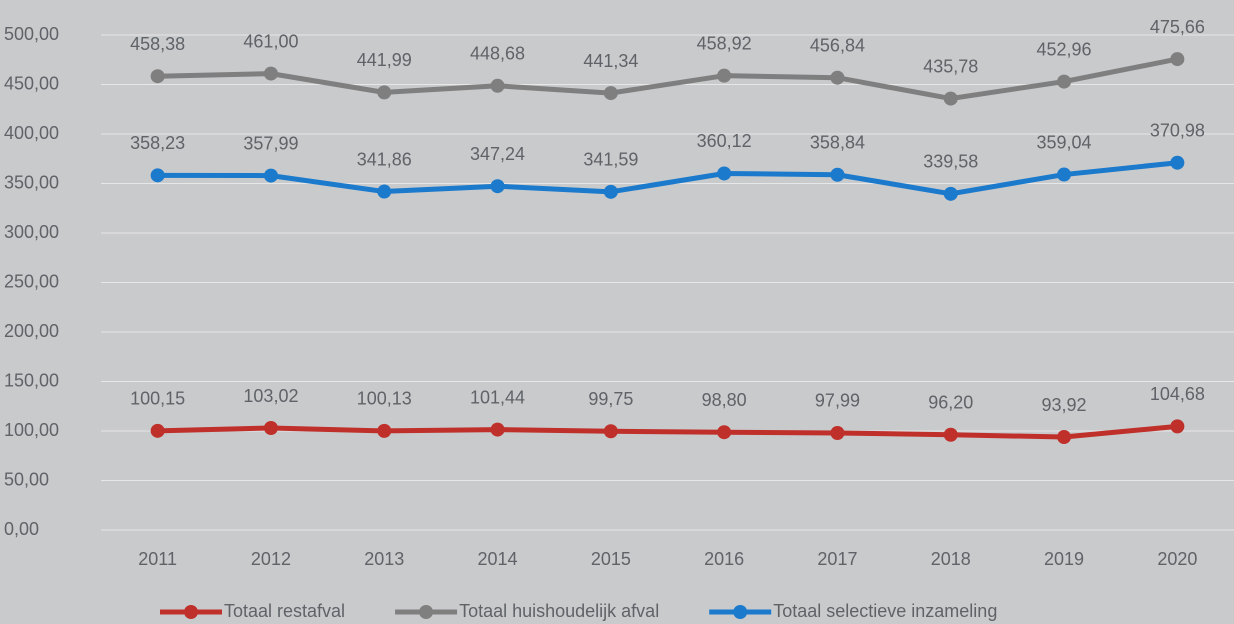  I want to click on x-tick-label: 2019, so click(1064, 559).